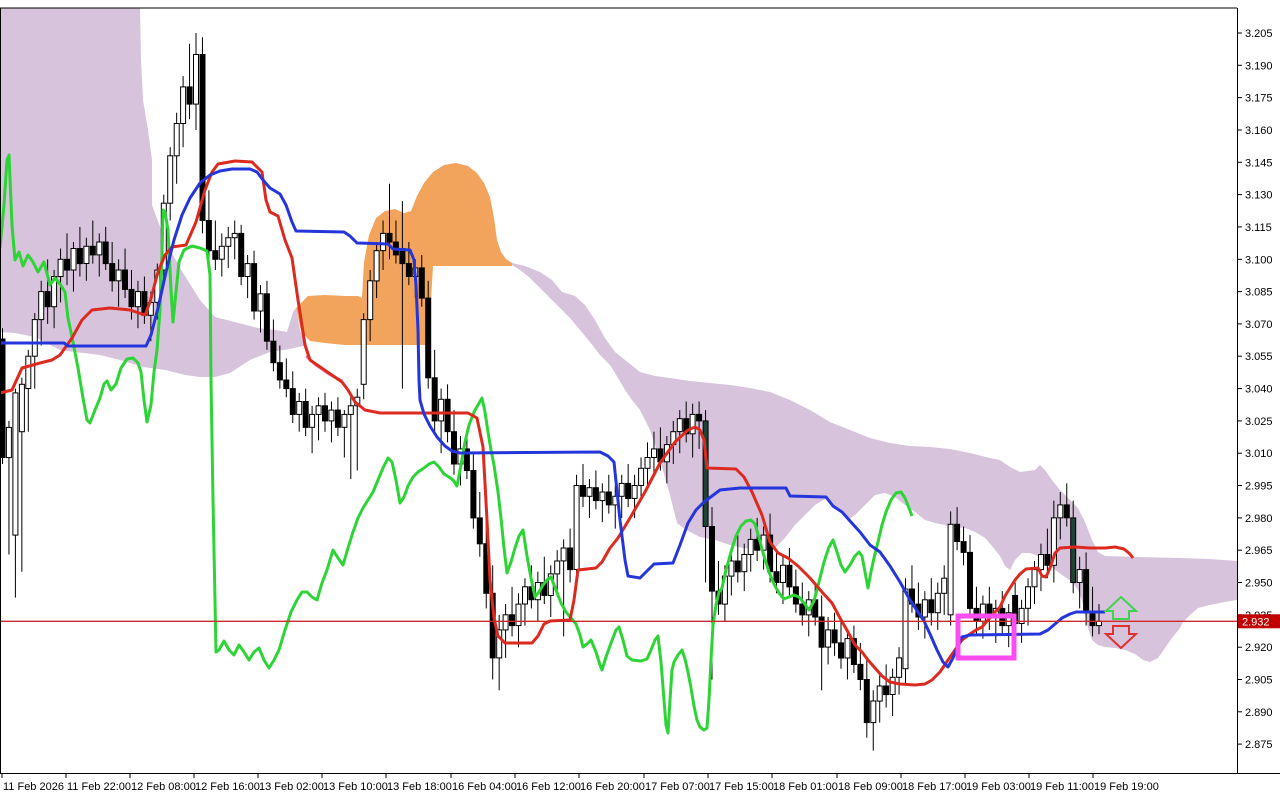 The height and width of the screenshot is (800, 1280). Describe the element at coordinates (1259, 621) in the screenshot. I see `bid-price-badge` at that location.